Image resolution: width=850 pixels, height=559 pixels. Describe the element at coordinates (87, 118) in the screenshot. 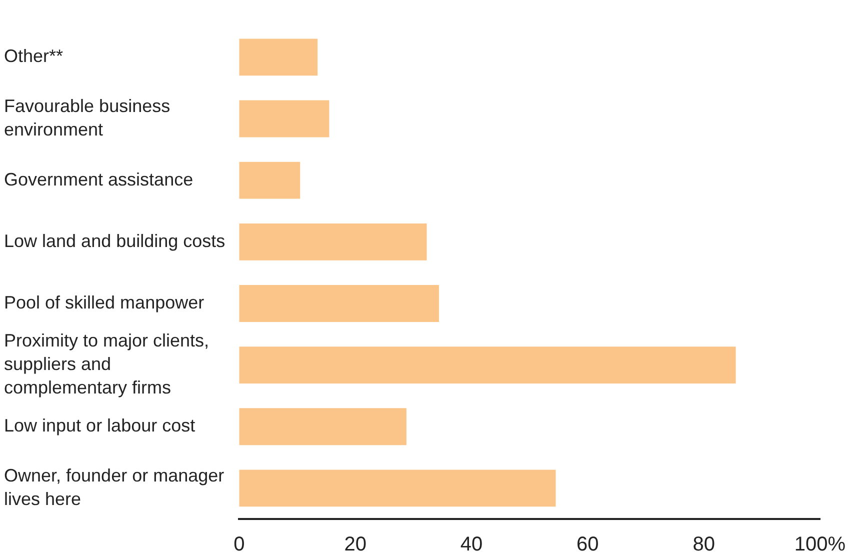

I see `y-tick-label: Favourable business environment` at that location.